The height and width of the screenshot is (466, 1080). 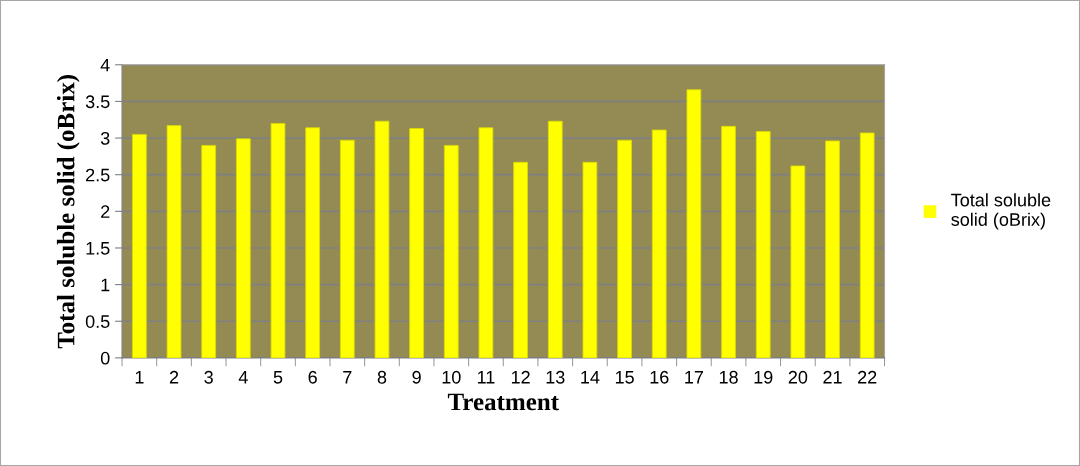 I want to click on x-tick-label: 15, so click(x=624, y=377).